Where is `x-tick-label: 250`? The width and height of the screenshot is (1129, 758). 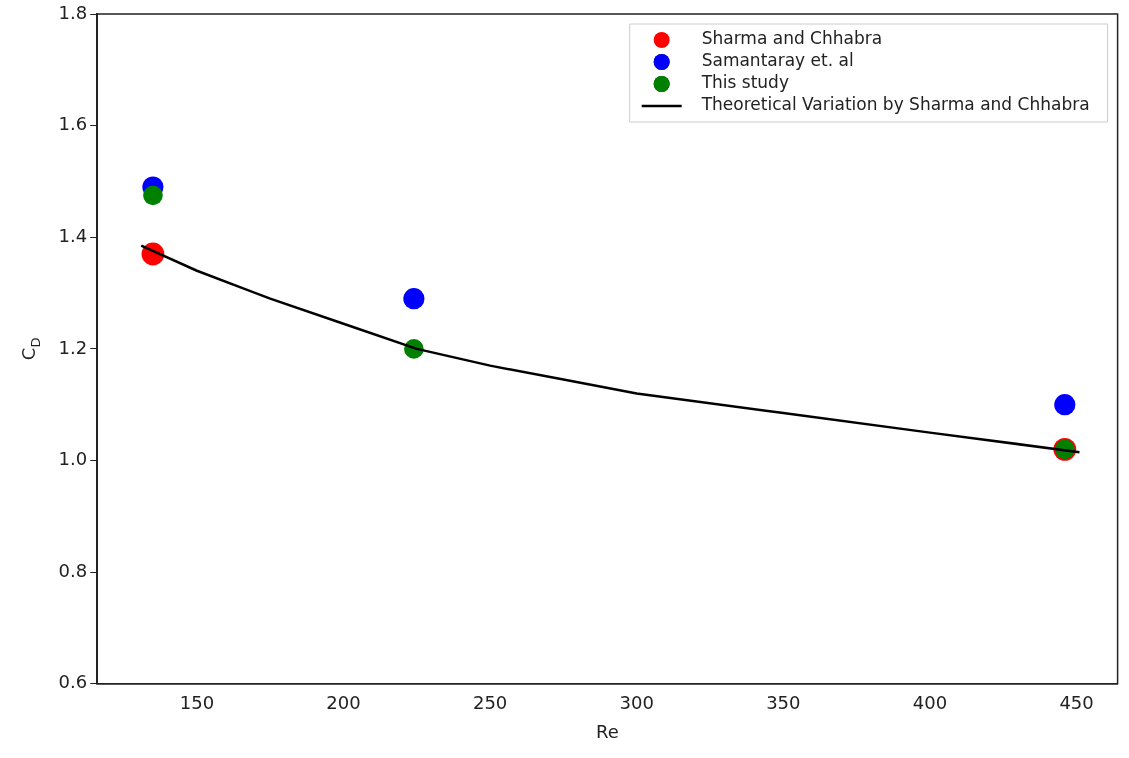
x-tick-label: 250 is located at coordinates (490, 703).